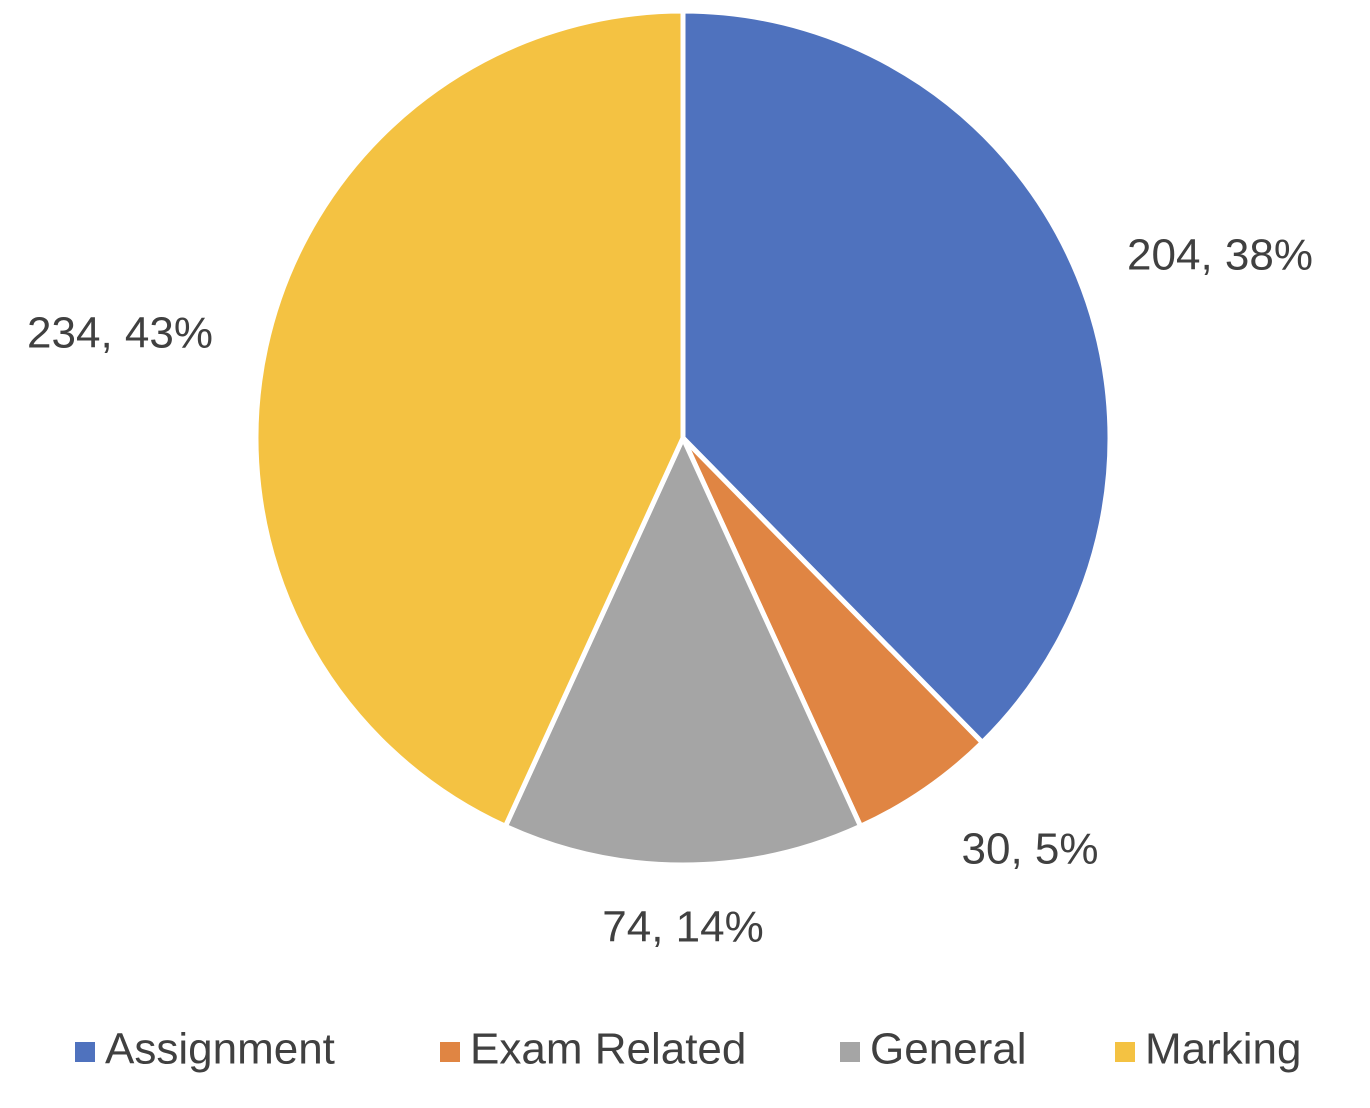  I want to click on data-label: 74, 14%, so click(682, 927).